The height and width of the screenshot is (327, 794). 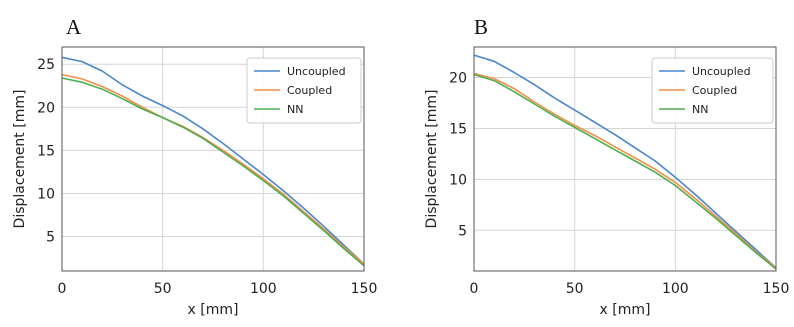 I want to click on panel-label: B, so click(x=481, y=27).